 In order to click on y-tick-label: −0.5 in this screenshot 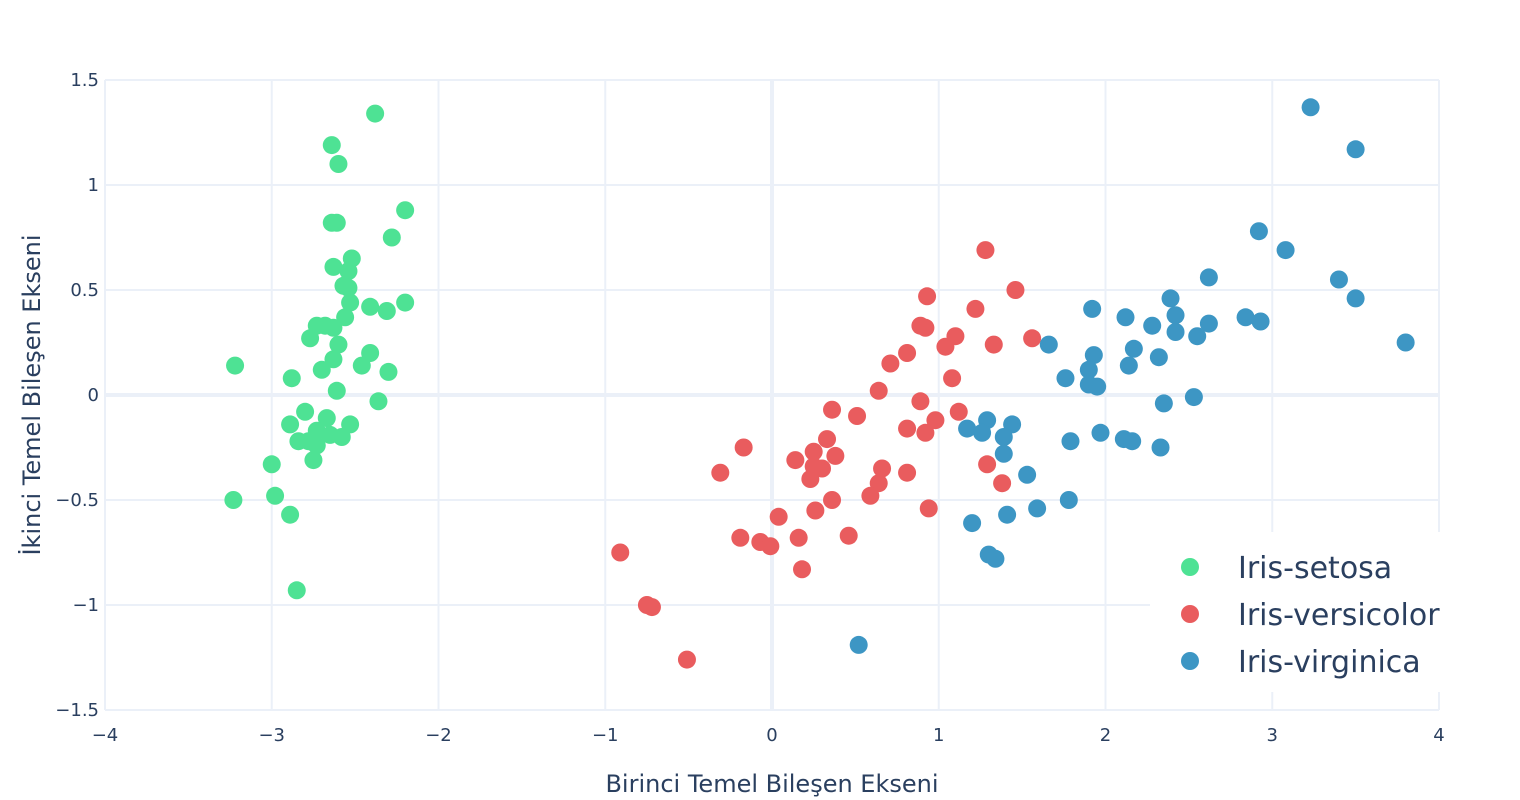, I will do `click(77, 500)`.